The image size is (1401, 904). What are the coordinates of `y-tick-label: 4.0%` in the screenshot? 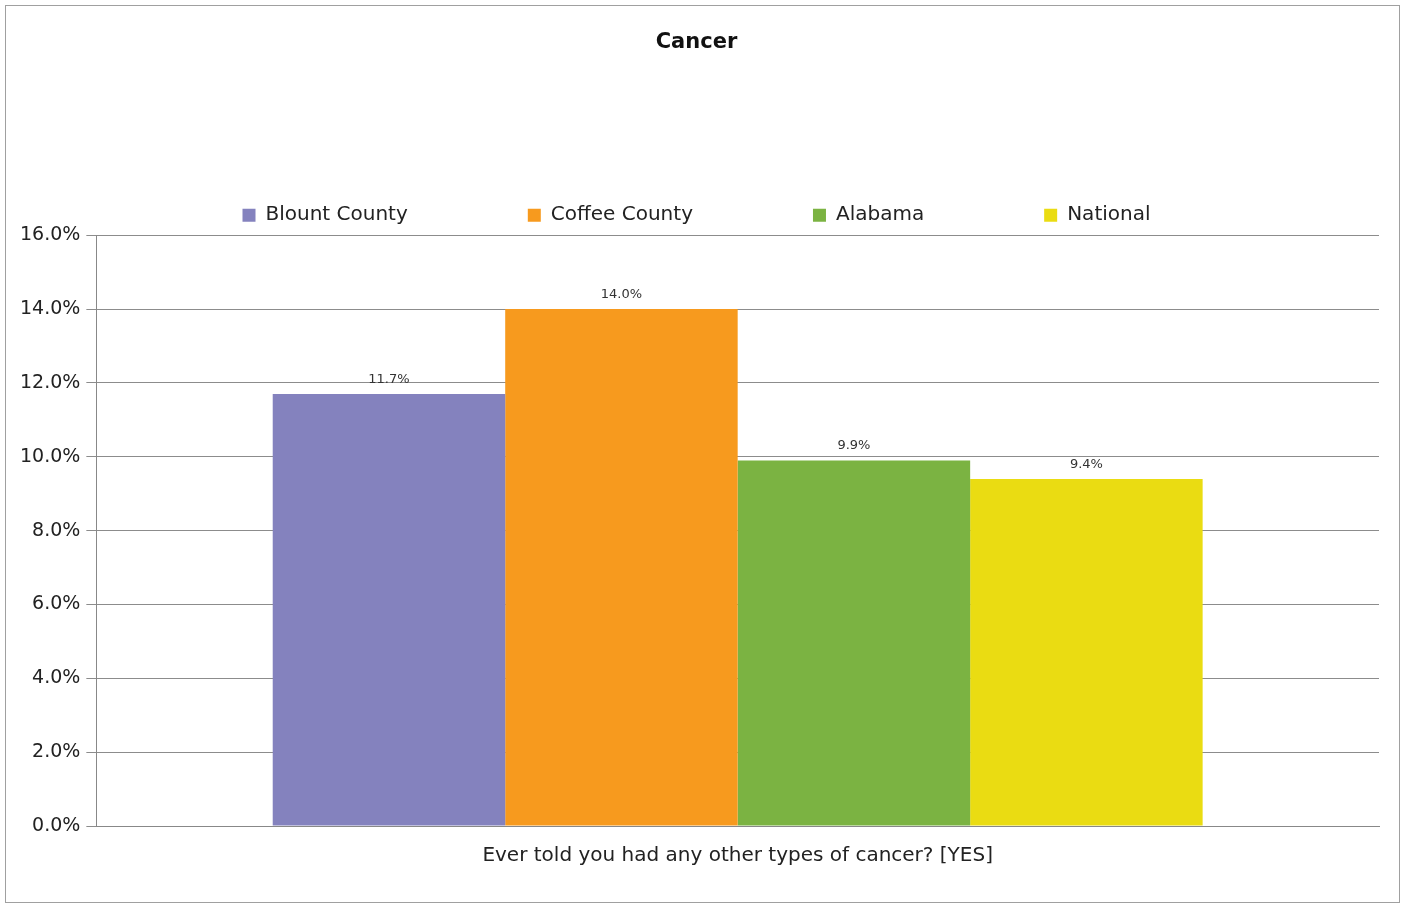 It's located at (56, 676).